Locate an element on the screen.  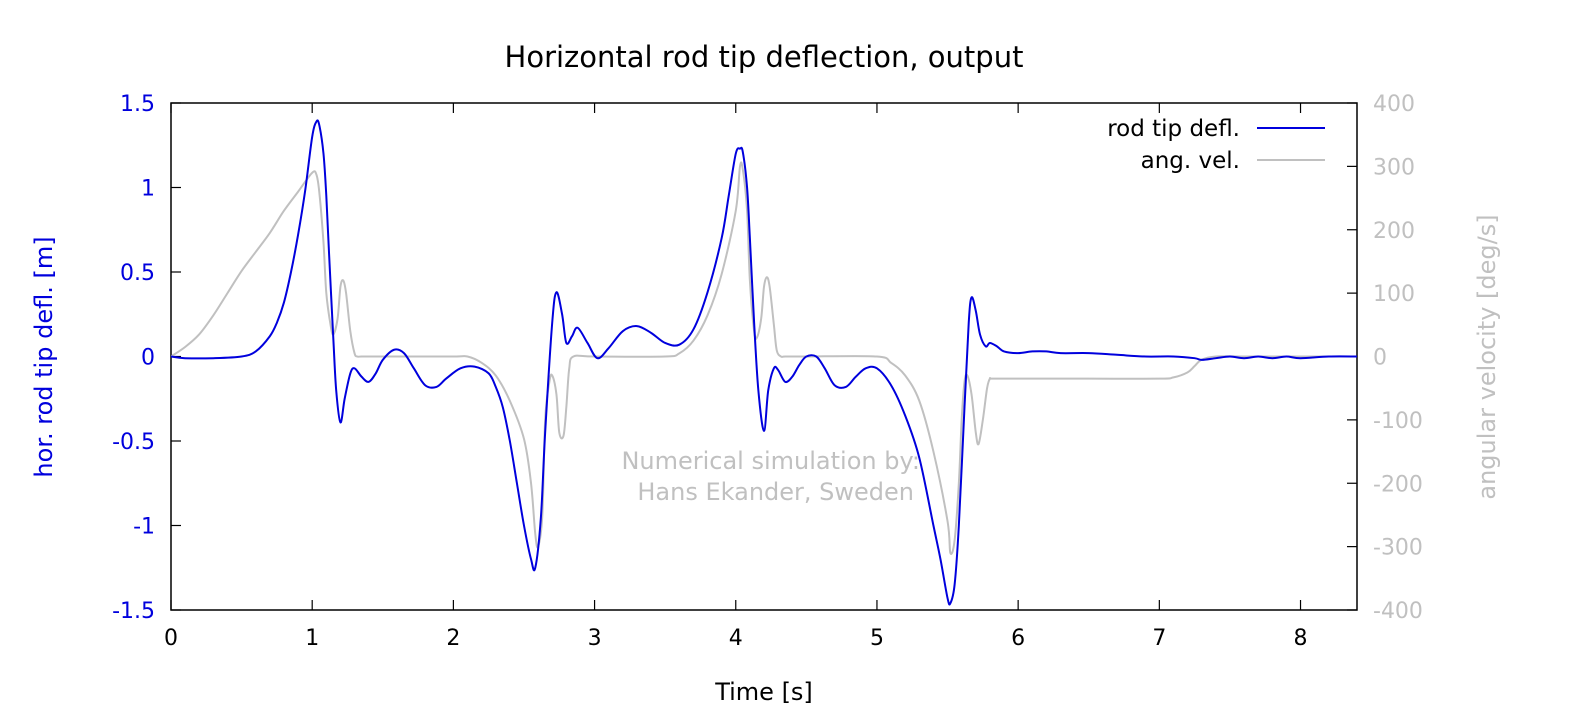
x-tick-label: 3 is located at coordinates (595, 638).